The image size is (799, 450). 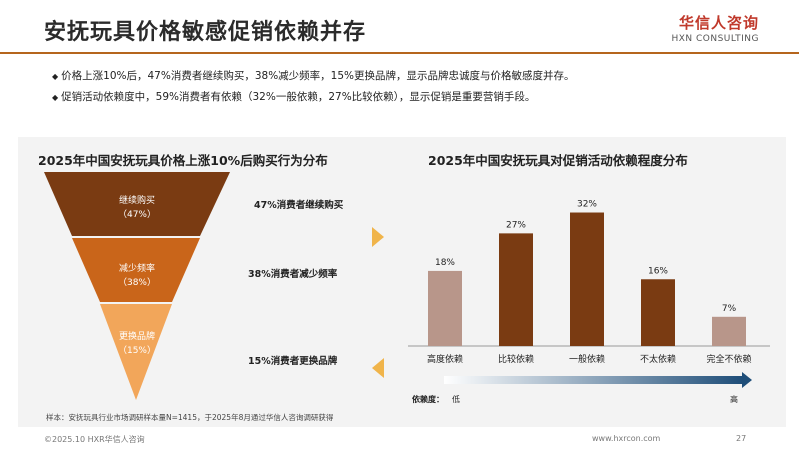 I want to click on category-label: 完全不依赖, so click(x=728, y=359).